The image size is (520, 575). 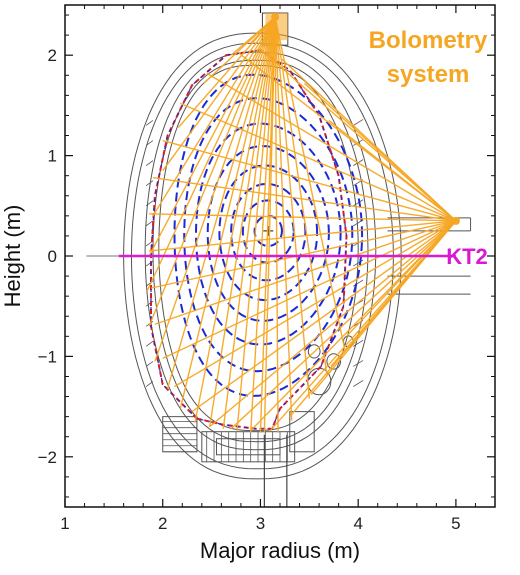 I want to click on x-tick-label-2: 2, so click(x=162, y=523).